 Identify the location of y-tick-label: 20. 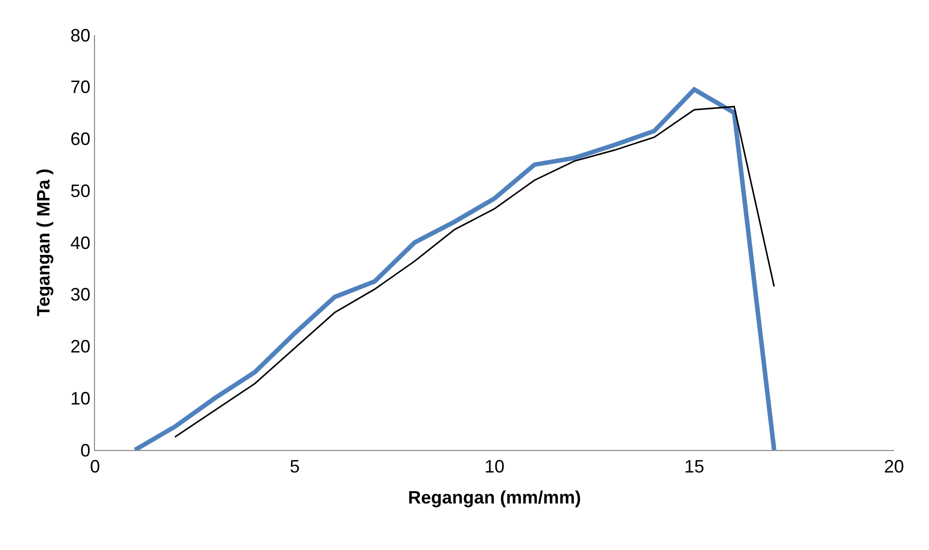
(80, 346).